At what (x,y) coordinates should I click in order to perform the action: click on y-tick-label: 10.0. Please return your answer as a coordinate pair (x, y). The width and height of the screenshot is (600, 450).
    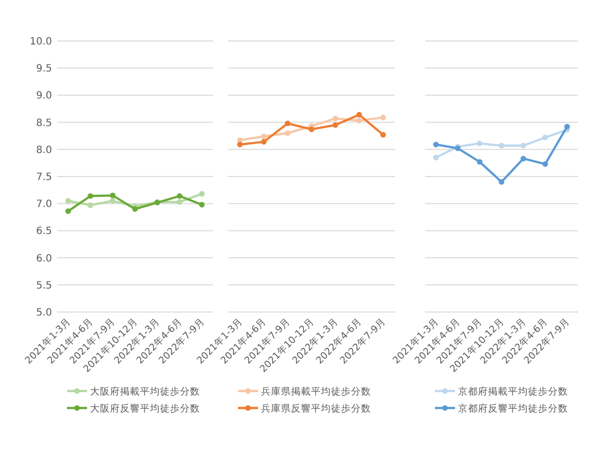
    Looking at the image, I should click on (41, 42).